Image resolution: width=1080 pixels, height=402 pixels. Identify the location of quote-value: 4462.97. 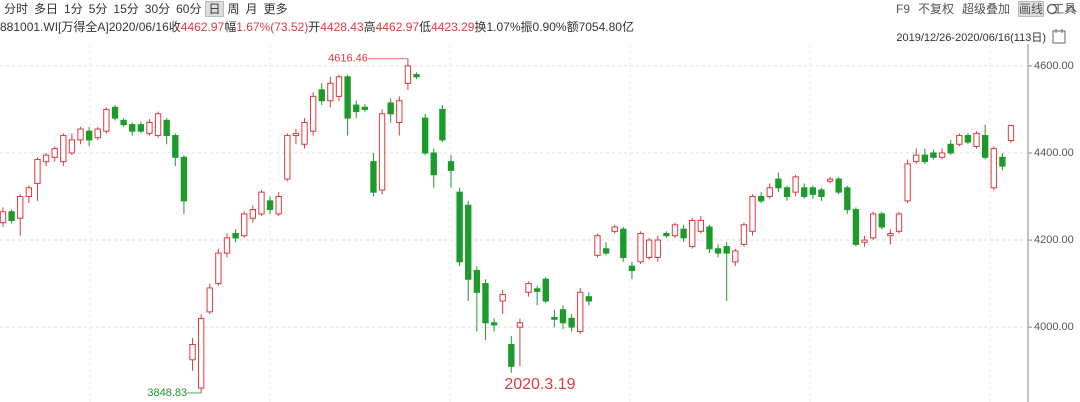
(397, 27).